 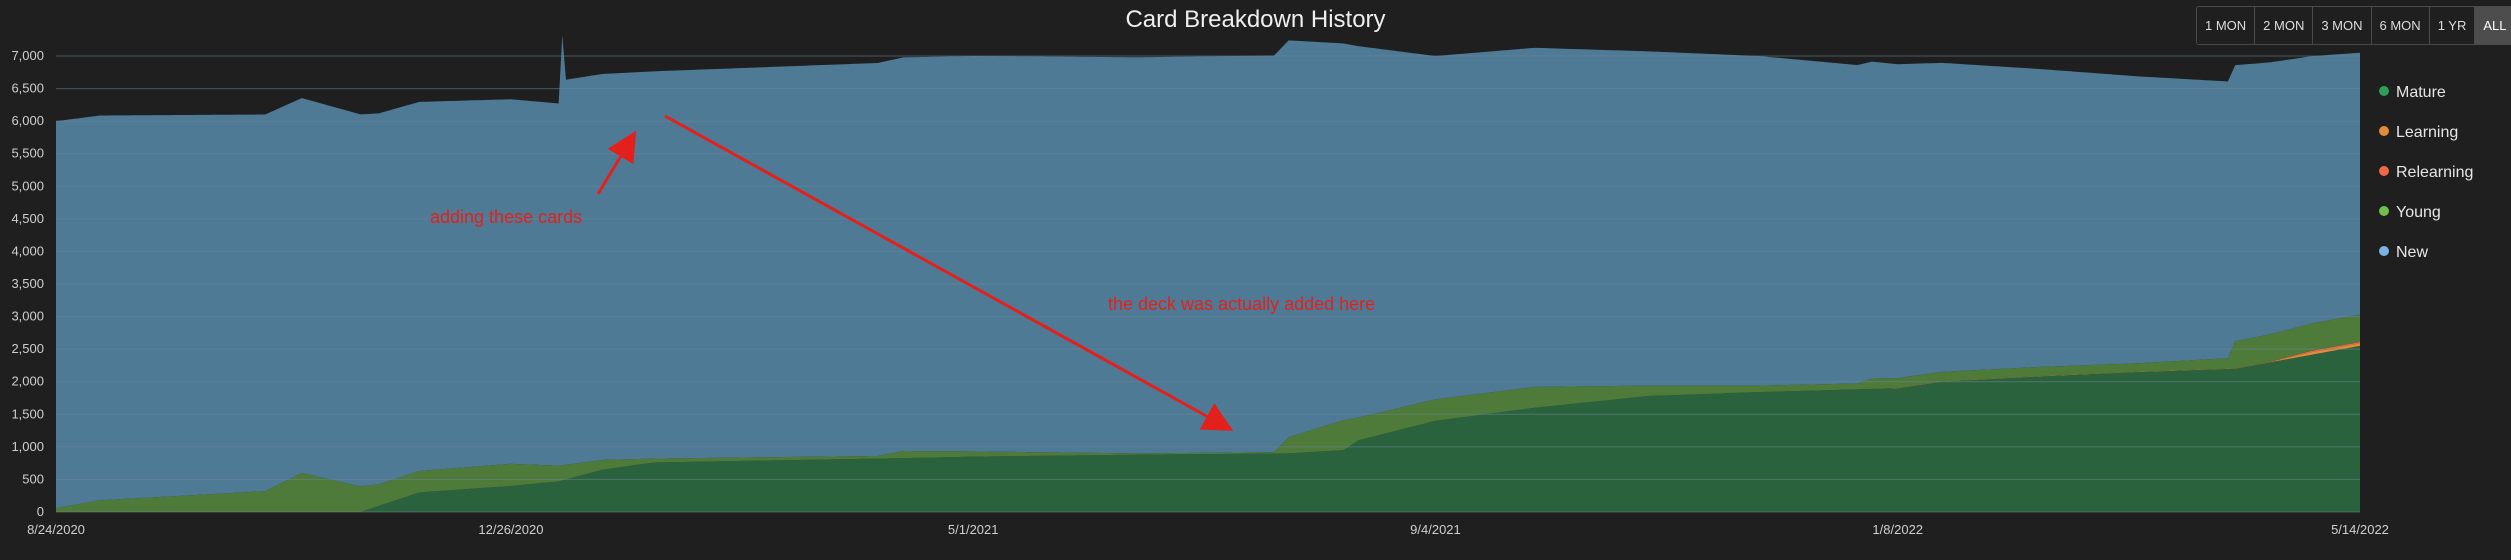 I want to click on y-tick-label: 0, so click(x=40, y=511).